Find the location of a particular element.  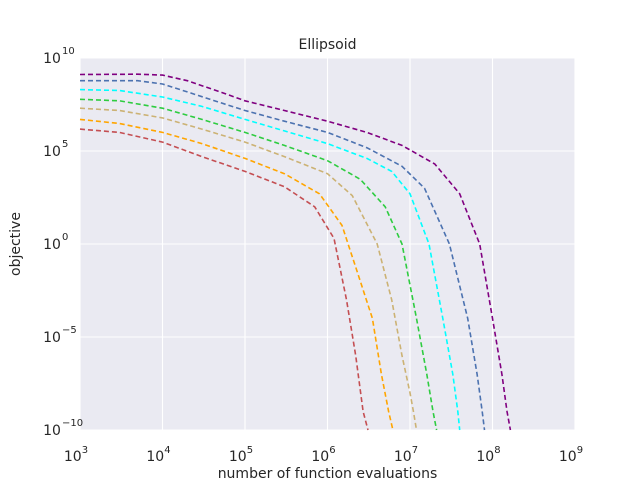

svg-text: 5 is located at coordinates (65, 144).